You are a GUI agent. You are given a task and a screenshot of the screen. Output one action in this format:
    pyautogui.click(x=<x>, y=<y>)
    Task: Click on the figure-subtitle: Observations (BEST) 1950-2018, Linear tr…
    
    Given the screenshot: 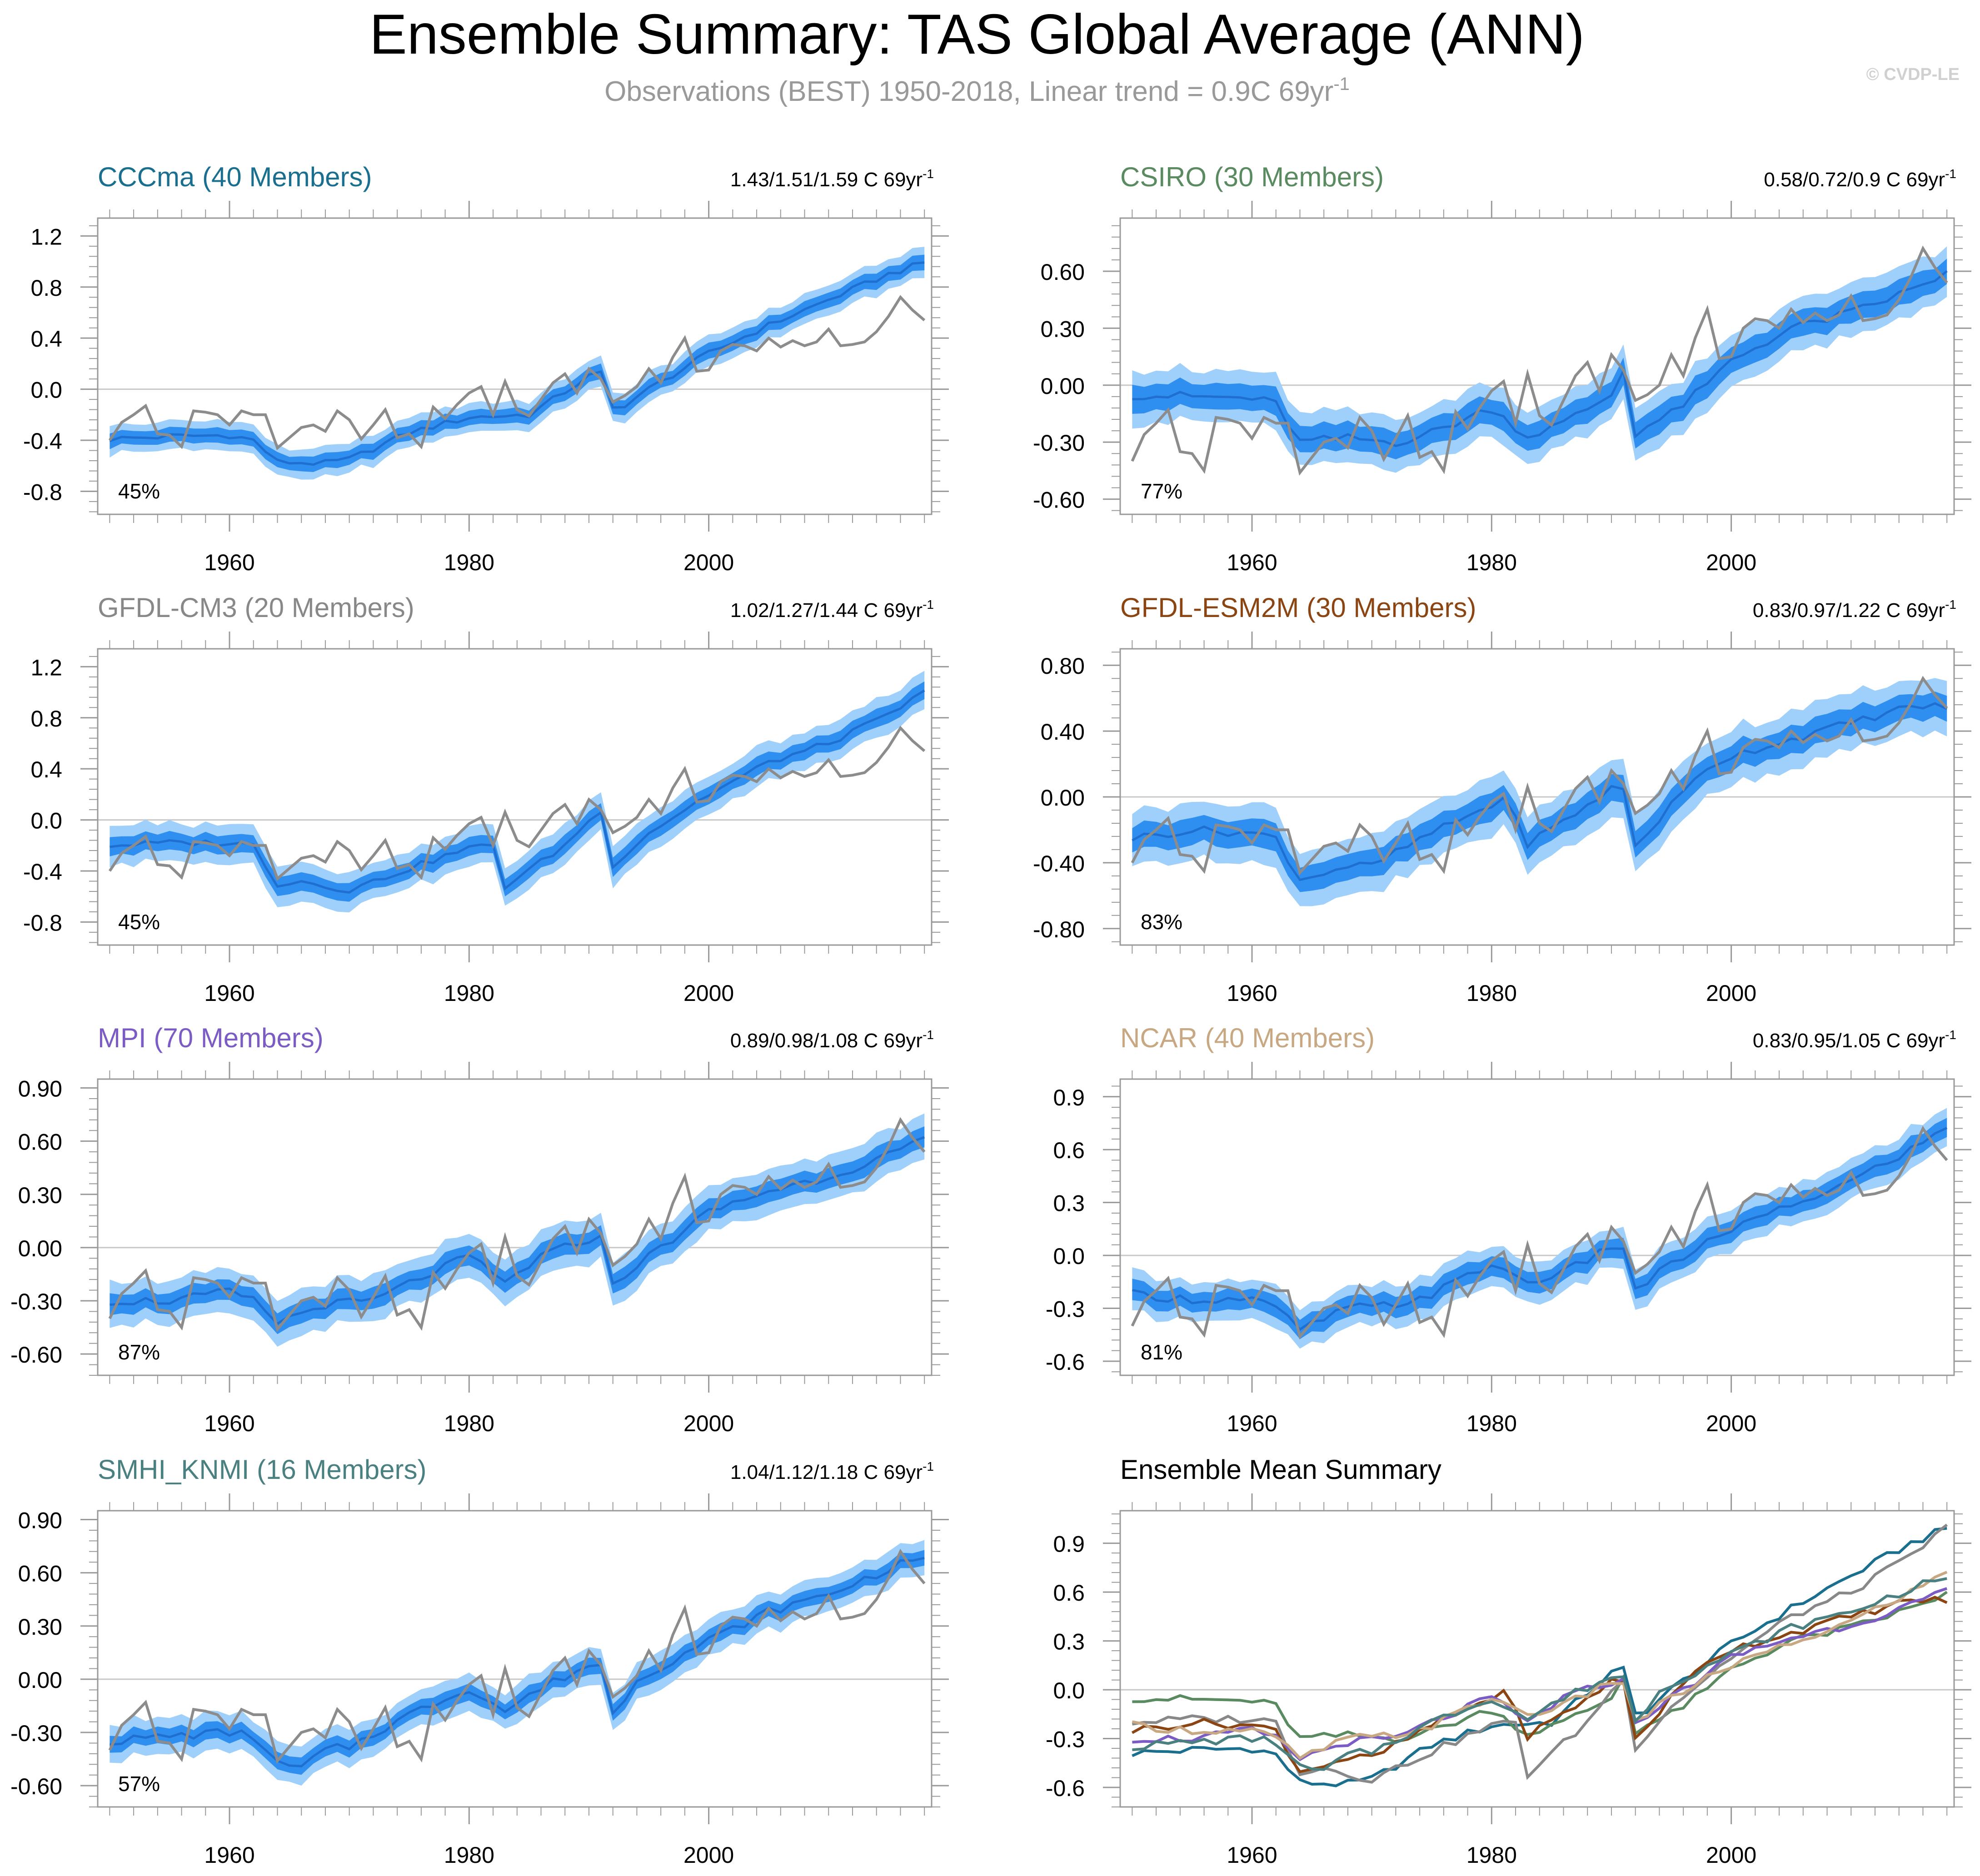 What is the action you would take?
    pyautogui.click(x=977, y=90)
    